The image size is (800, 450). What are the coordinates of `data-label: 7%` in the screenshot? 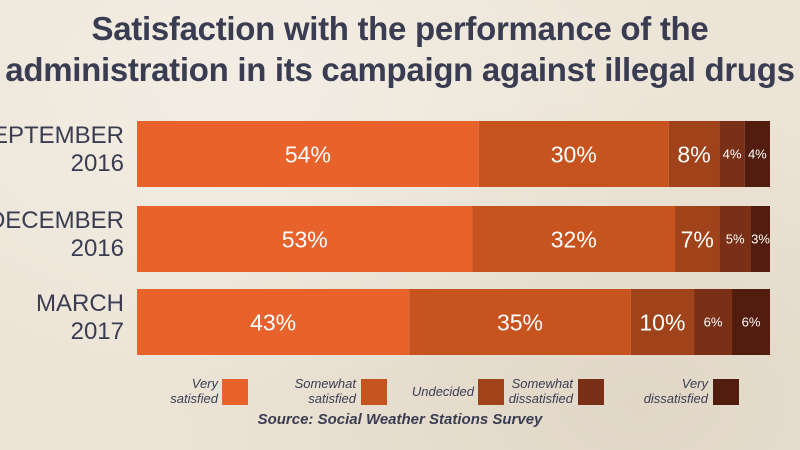 It's located at (697, 239).